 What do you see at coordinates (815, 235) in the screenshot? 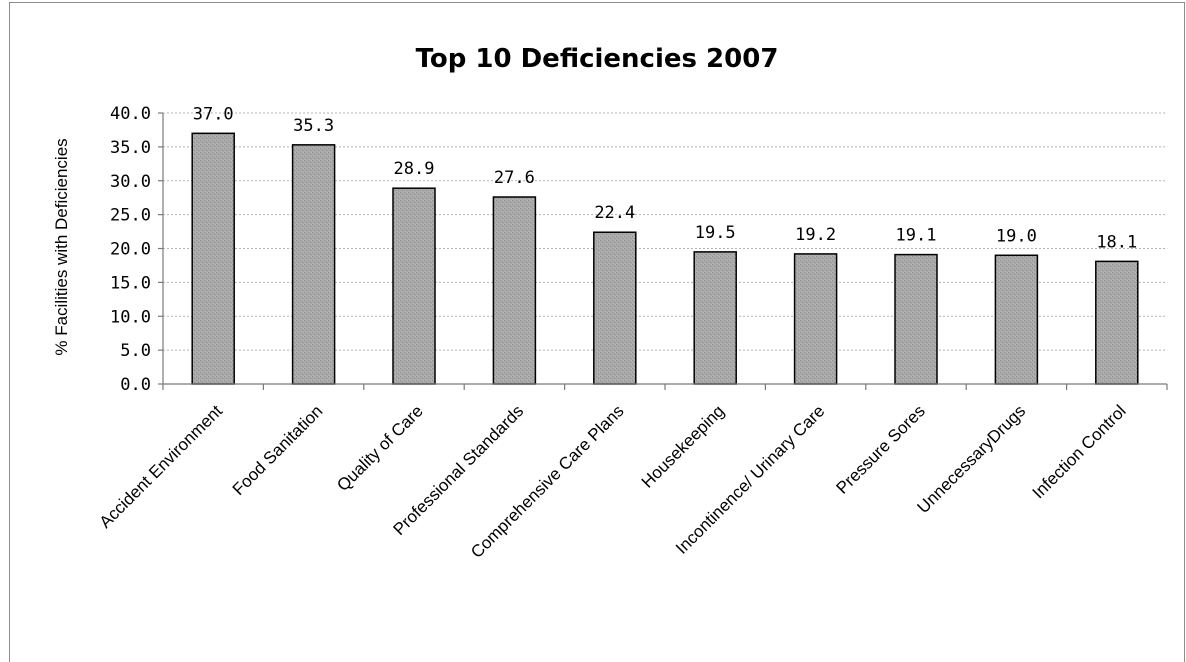
I see `data-label: 19.2` at bounding box center [815, 235].